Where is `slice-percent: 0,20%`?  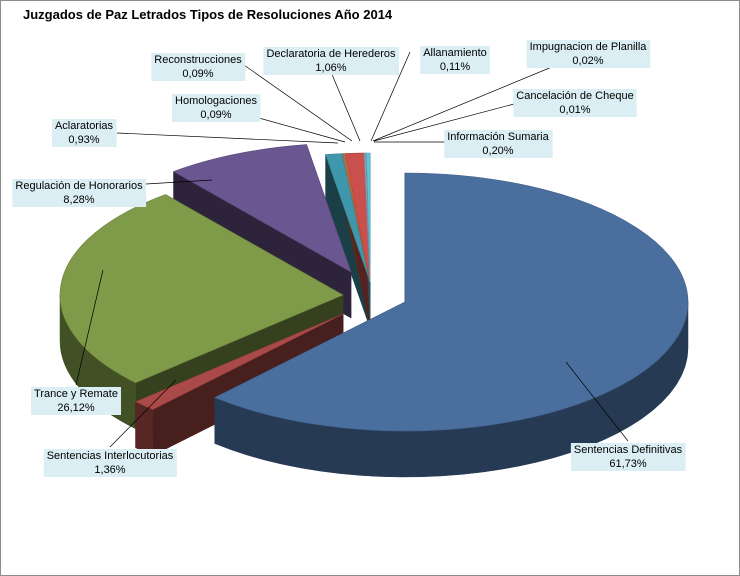 slice-percent: 0,20% is located at coordinates (497, 151).